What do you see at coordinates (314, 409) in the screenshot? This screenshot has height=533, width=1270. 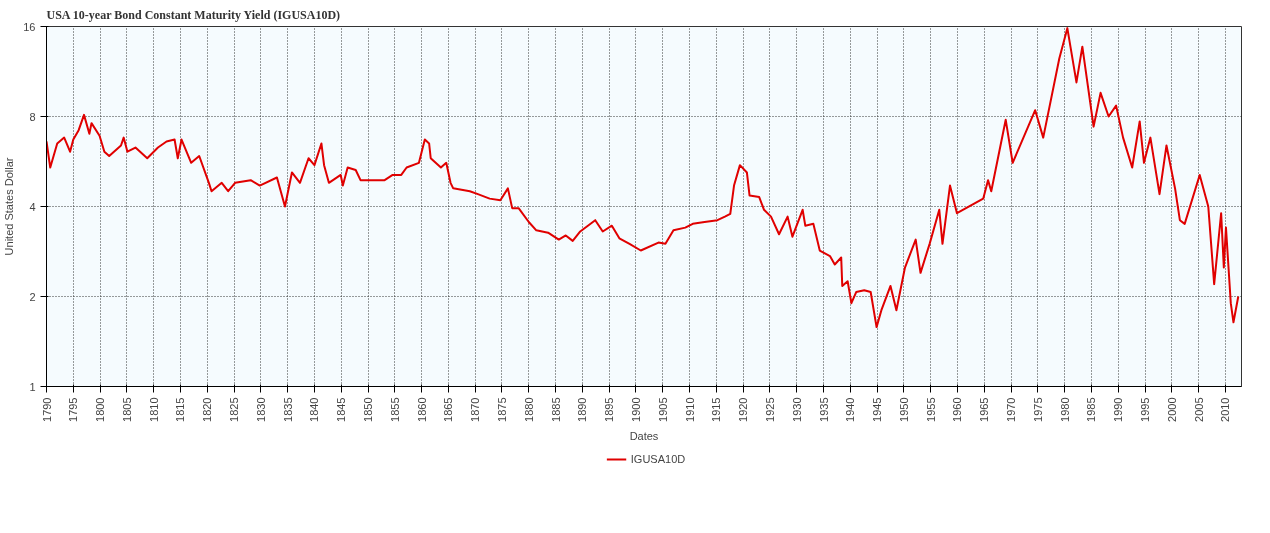 I see `x-tick-label: 1840` at bounding box center [314, 409].